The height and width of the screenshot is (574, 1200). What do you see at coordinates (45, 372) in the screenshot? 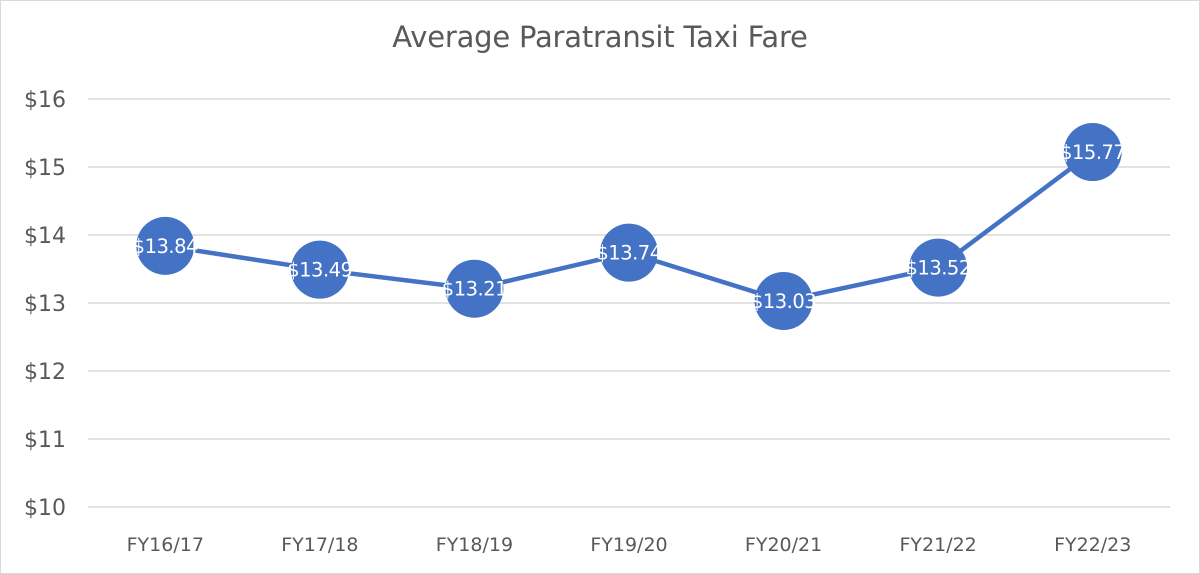
I see `y-tick-label: $12` at bounding box center [45, 372].